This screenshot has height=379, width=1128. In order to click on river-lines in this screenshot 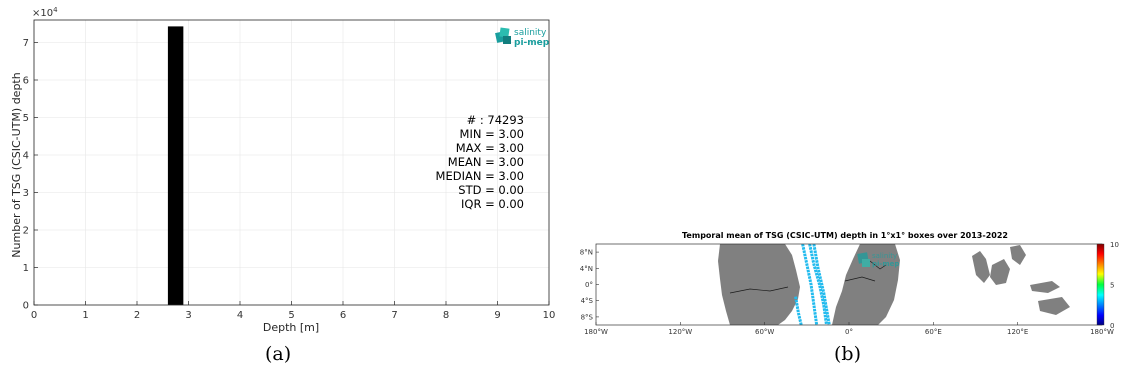, I will do `click(808, 277)`.